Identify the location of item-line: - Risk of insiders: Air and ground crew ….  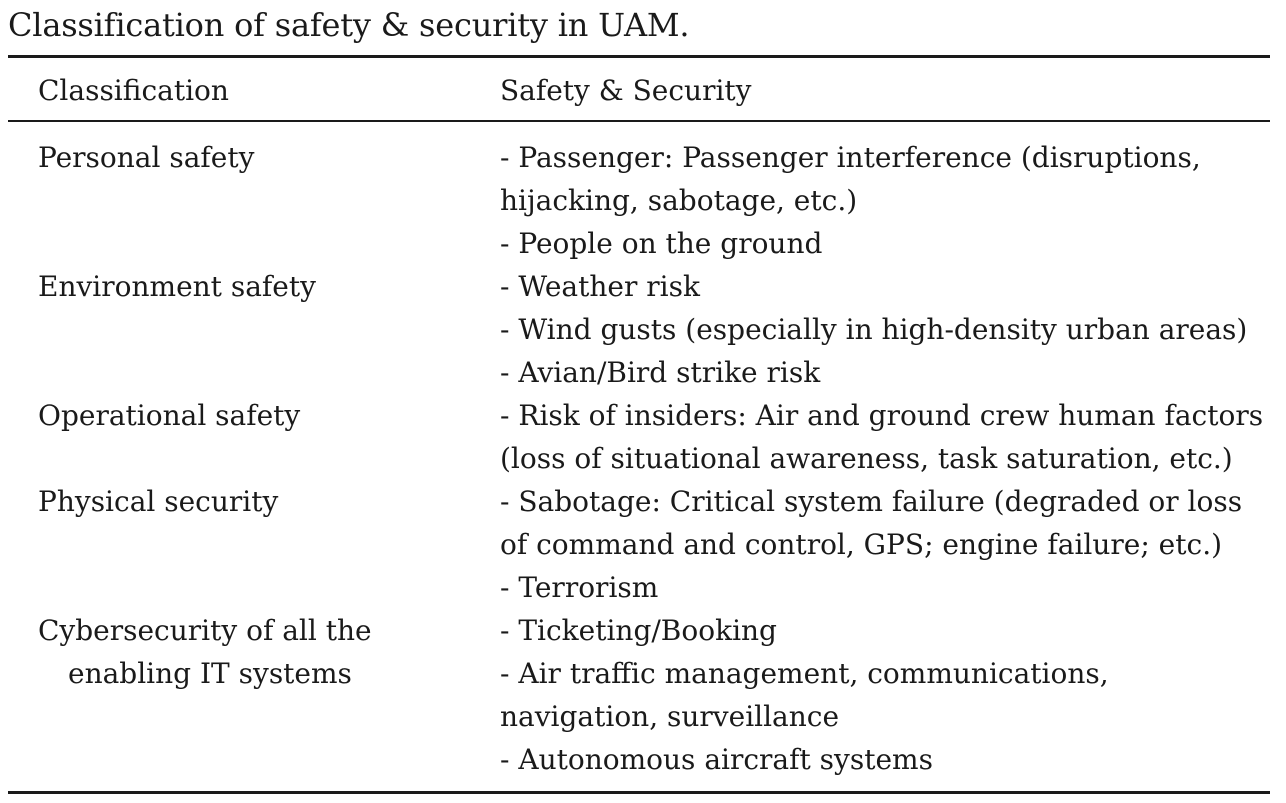
(882, 415).